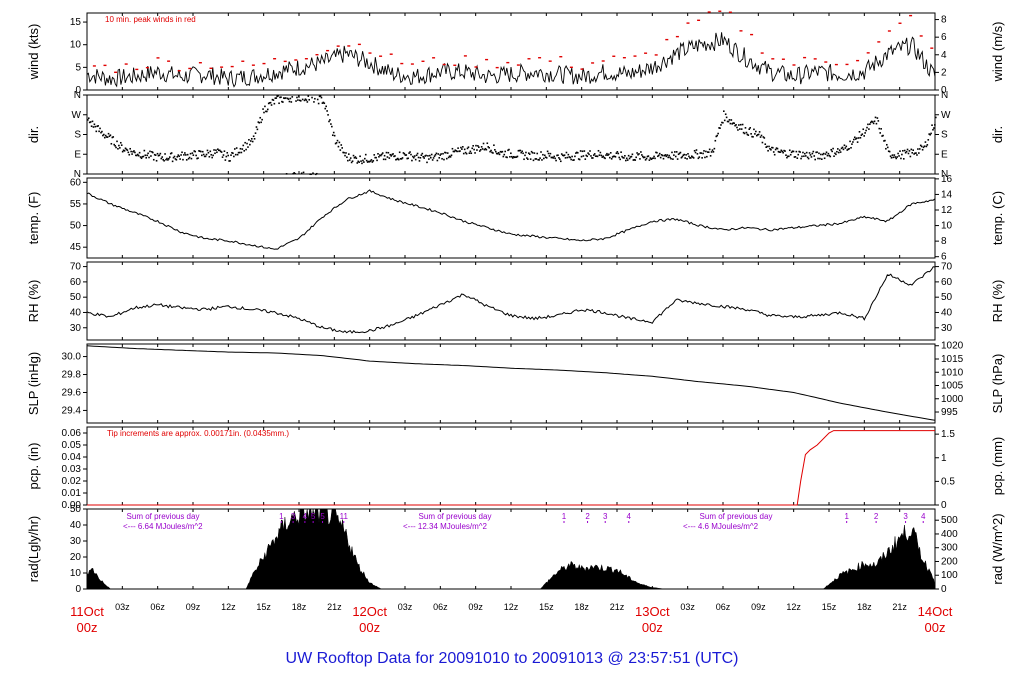 This screenshot has width=1024, height=700. I want to click on x-hour-tick-label: 18z, so click(864, 607).